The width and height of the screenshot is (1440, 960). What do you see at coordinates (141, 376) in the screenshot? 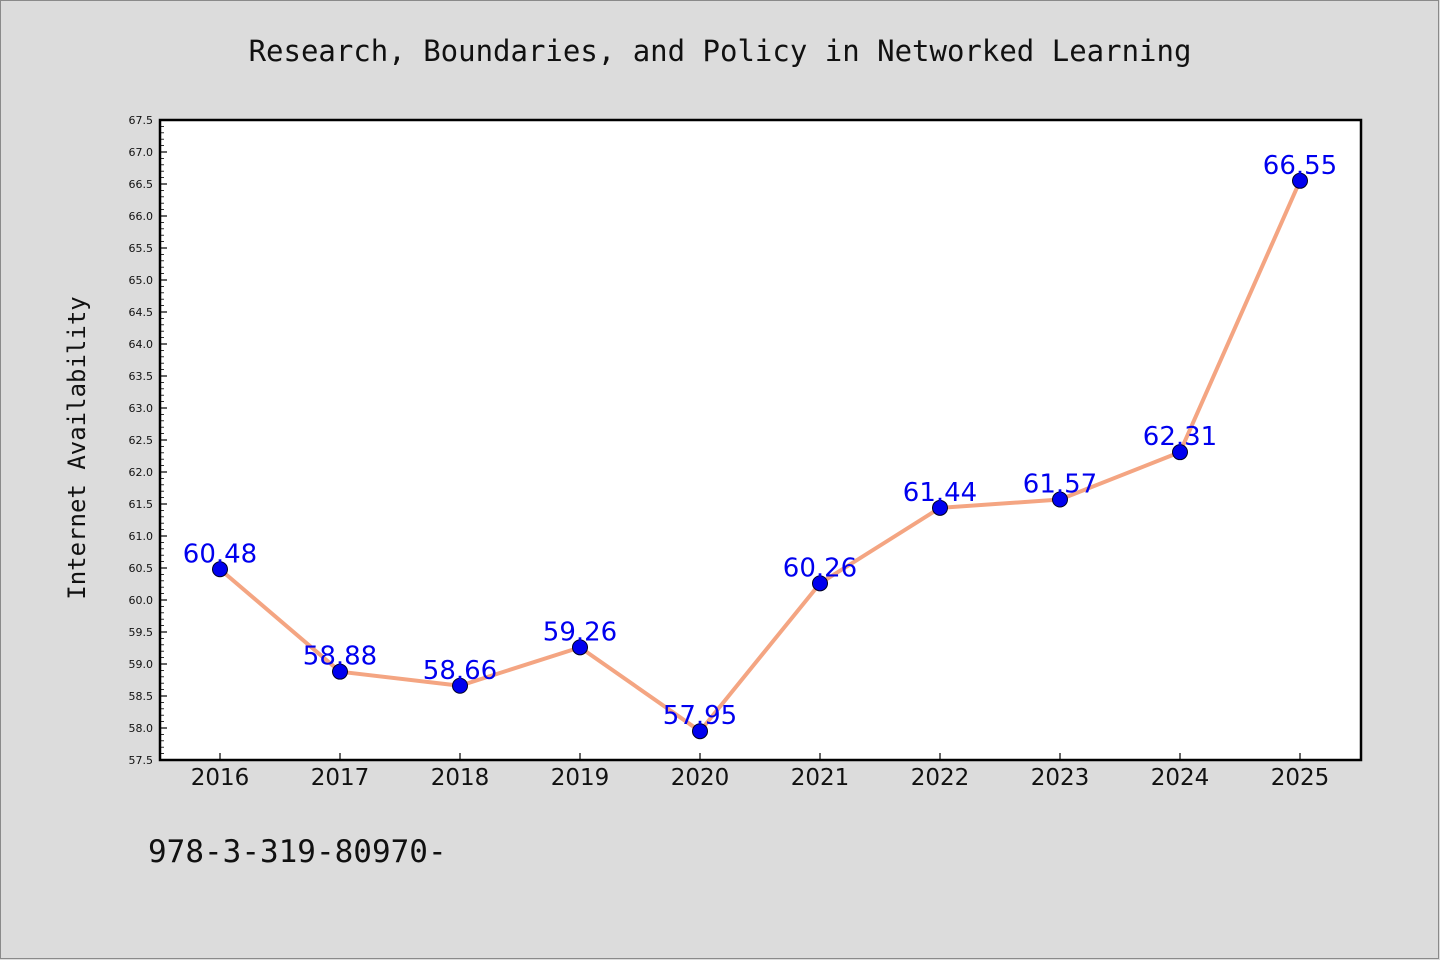
I see `y-tick-label: 63.5` at bounding box center [141, 376].